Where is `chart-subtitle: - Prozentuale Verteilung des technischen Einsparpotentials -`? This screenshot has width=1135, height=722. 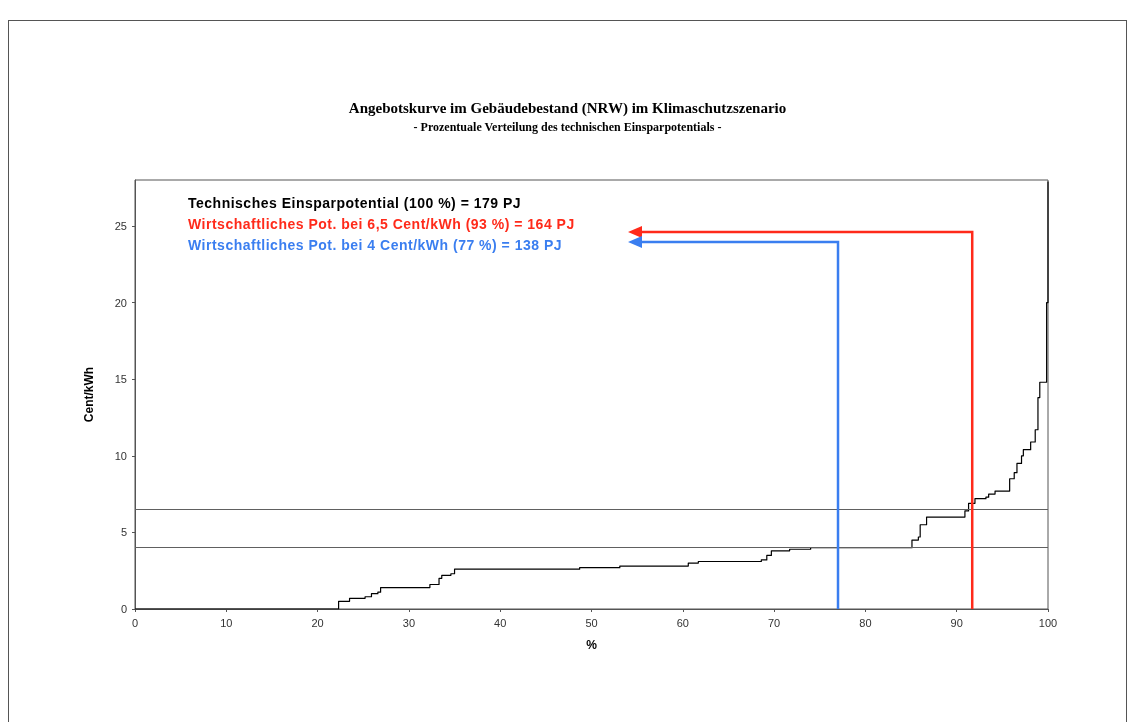 chart-subtitle: - Prozentuale Verteilung des technischen Einsparpotentials - is located at coordinates (567, 127).